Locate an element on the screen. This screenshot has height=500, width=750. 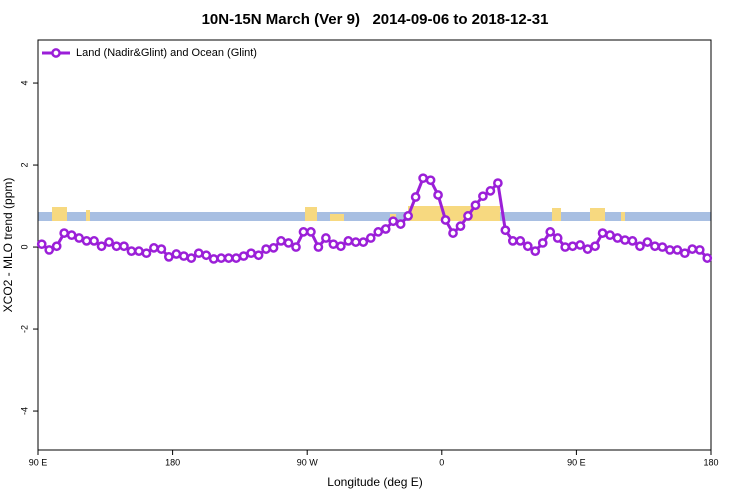
y-tick-label: 0 is located at coordinates (24, 247).